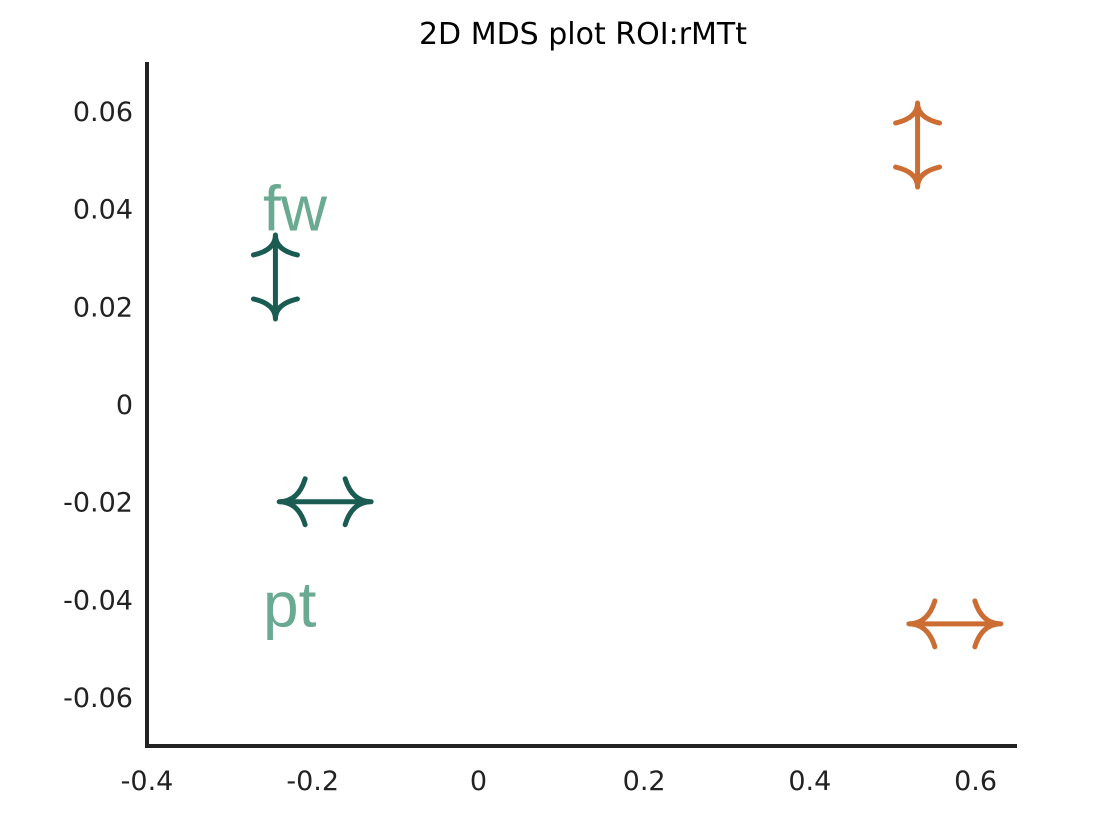  What do you see at coordinates (103, 112) in the screenshot?
I see `y-tick-label: 0.06` at bounding box center [103, 112].